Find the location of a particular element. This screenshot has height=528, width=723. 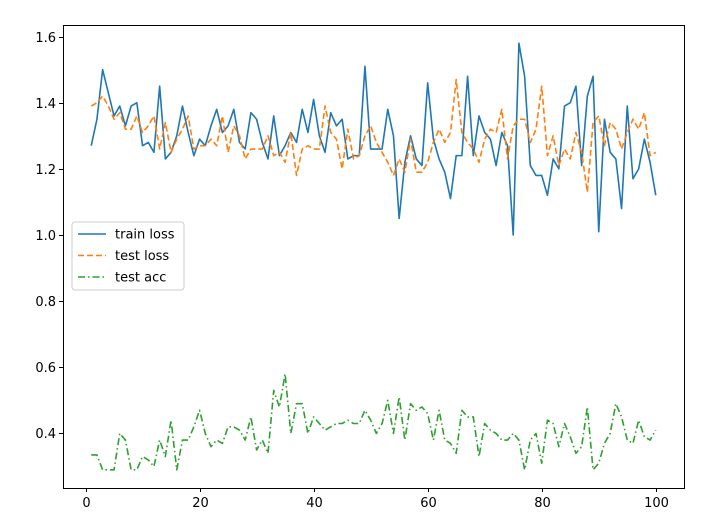

x-tick-label: 0 is located at coordinates (86, 503).